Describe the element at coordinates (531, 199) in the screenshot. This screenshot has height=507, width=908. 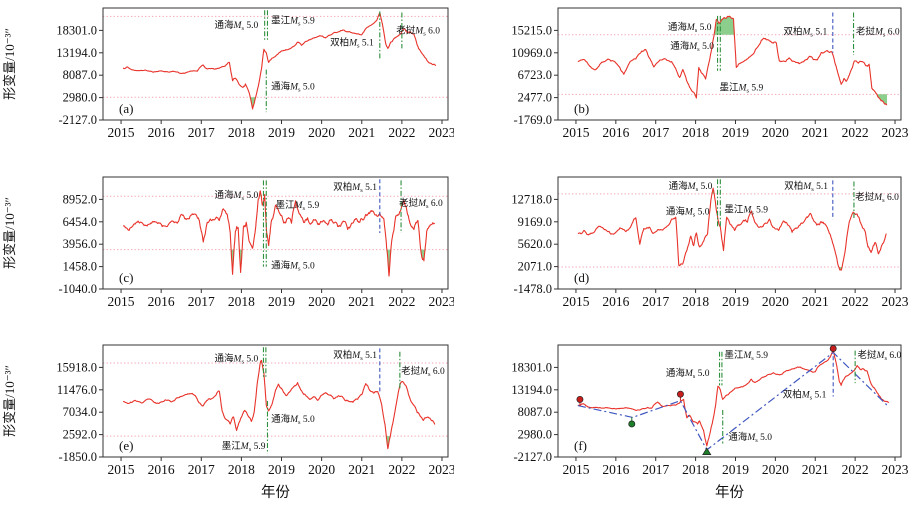
I see `y-tick-label: 12718.0` at that location.